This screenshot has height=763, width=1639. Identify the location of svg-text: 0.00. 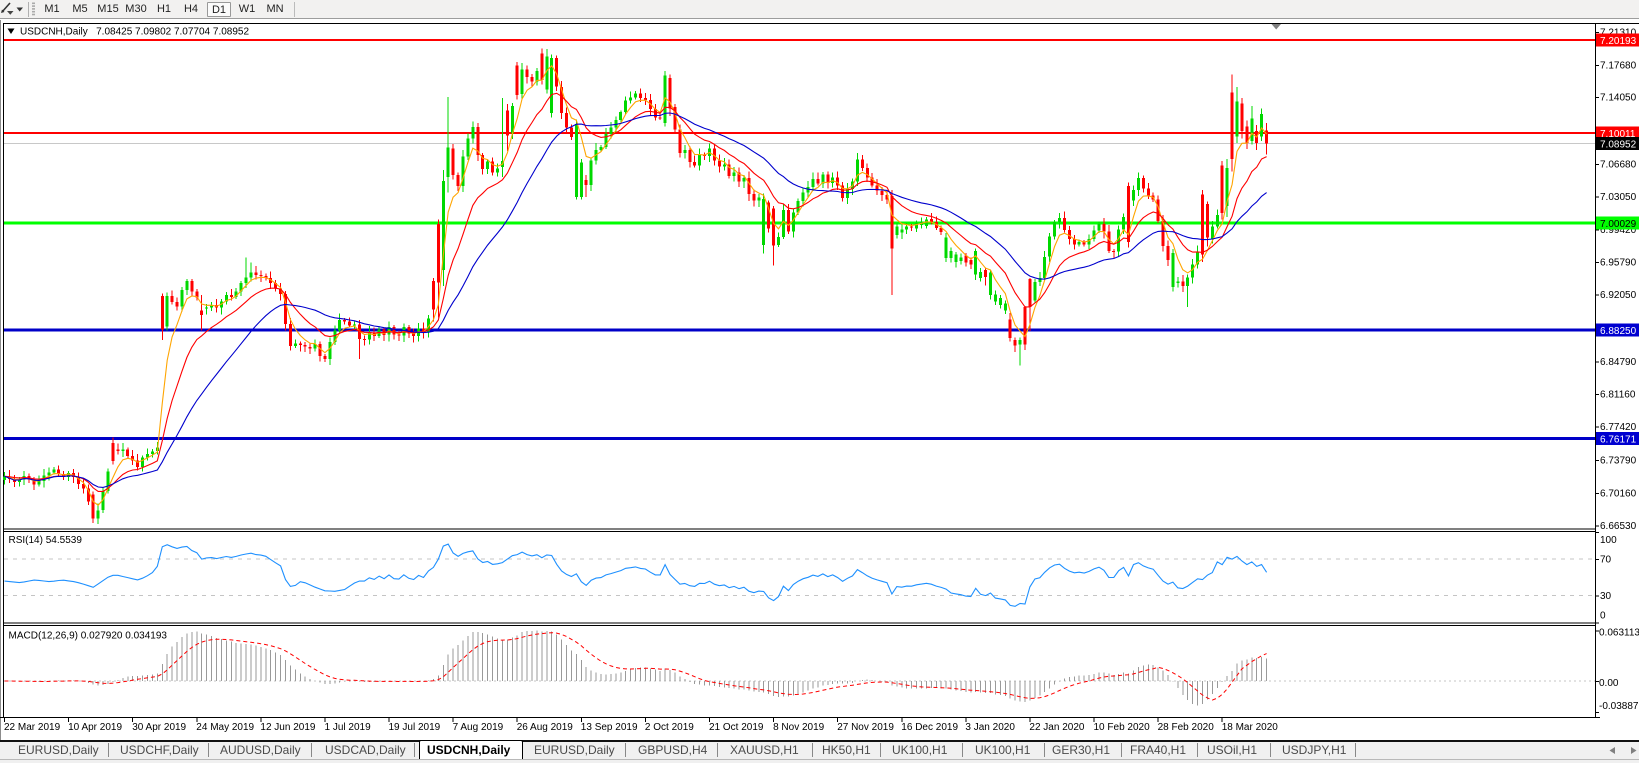
(1609, 683).